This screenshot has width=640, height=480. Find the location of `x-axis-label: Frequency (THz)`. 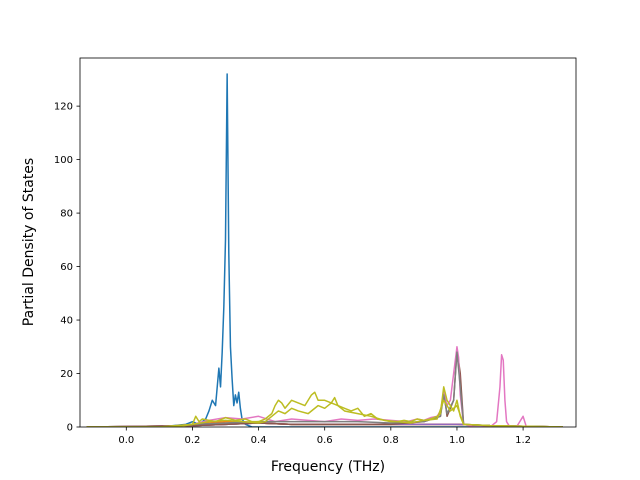

x-axis-label: Frequency (THz) is located at coordinates (328, 467).